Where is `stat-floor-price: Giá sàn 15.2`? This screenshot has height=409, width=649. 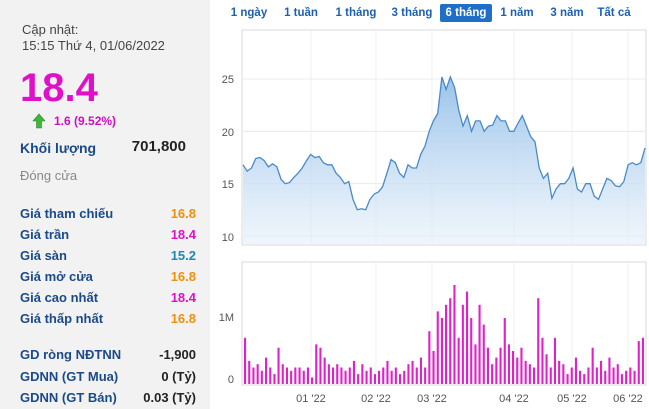
stat-floor-price: Giá sàn 15.2 is located at coordinates (108, 257).